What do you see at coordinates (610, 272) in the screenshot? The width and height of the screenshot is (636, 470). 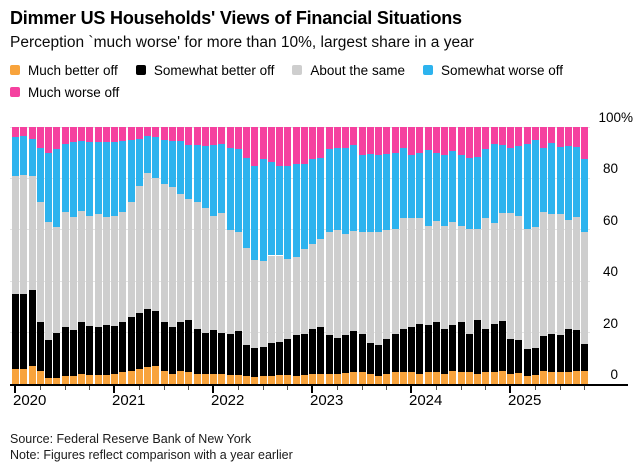 I see `y-tick-label: 40` at bounding box center [610, 272].